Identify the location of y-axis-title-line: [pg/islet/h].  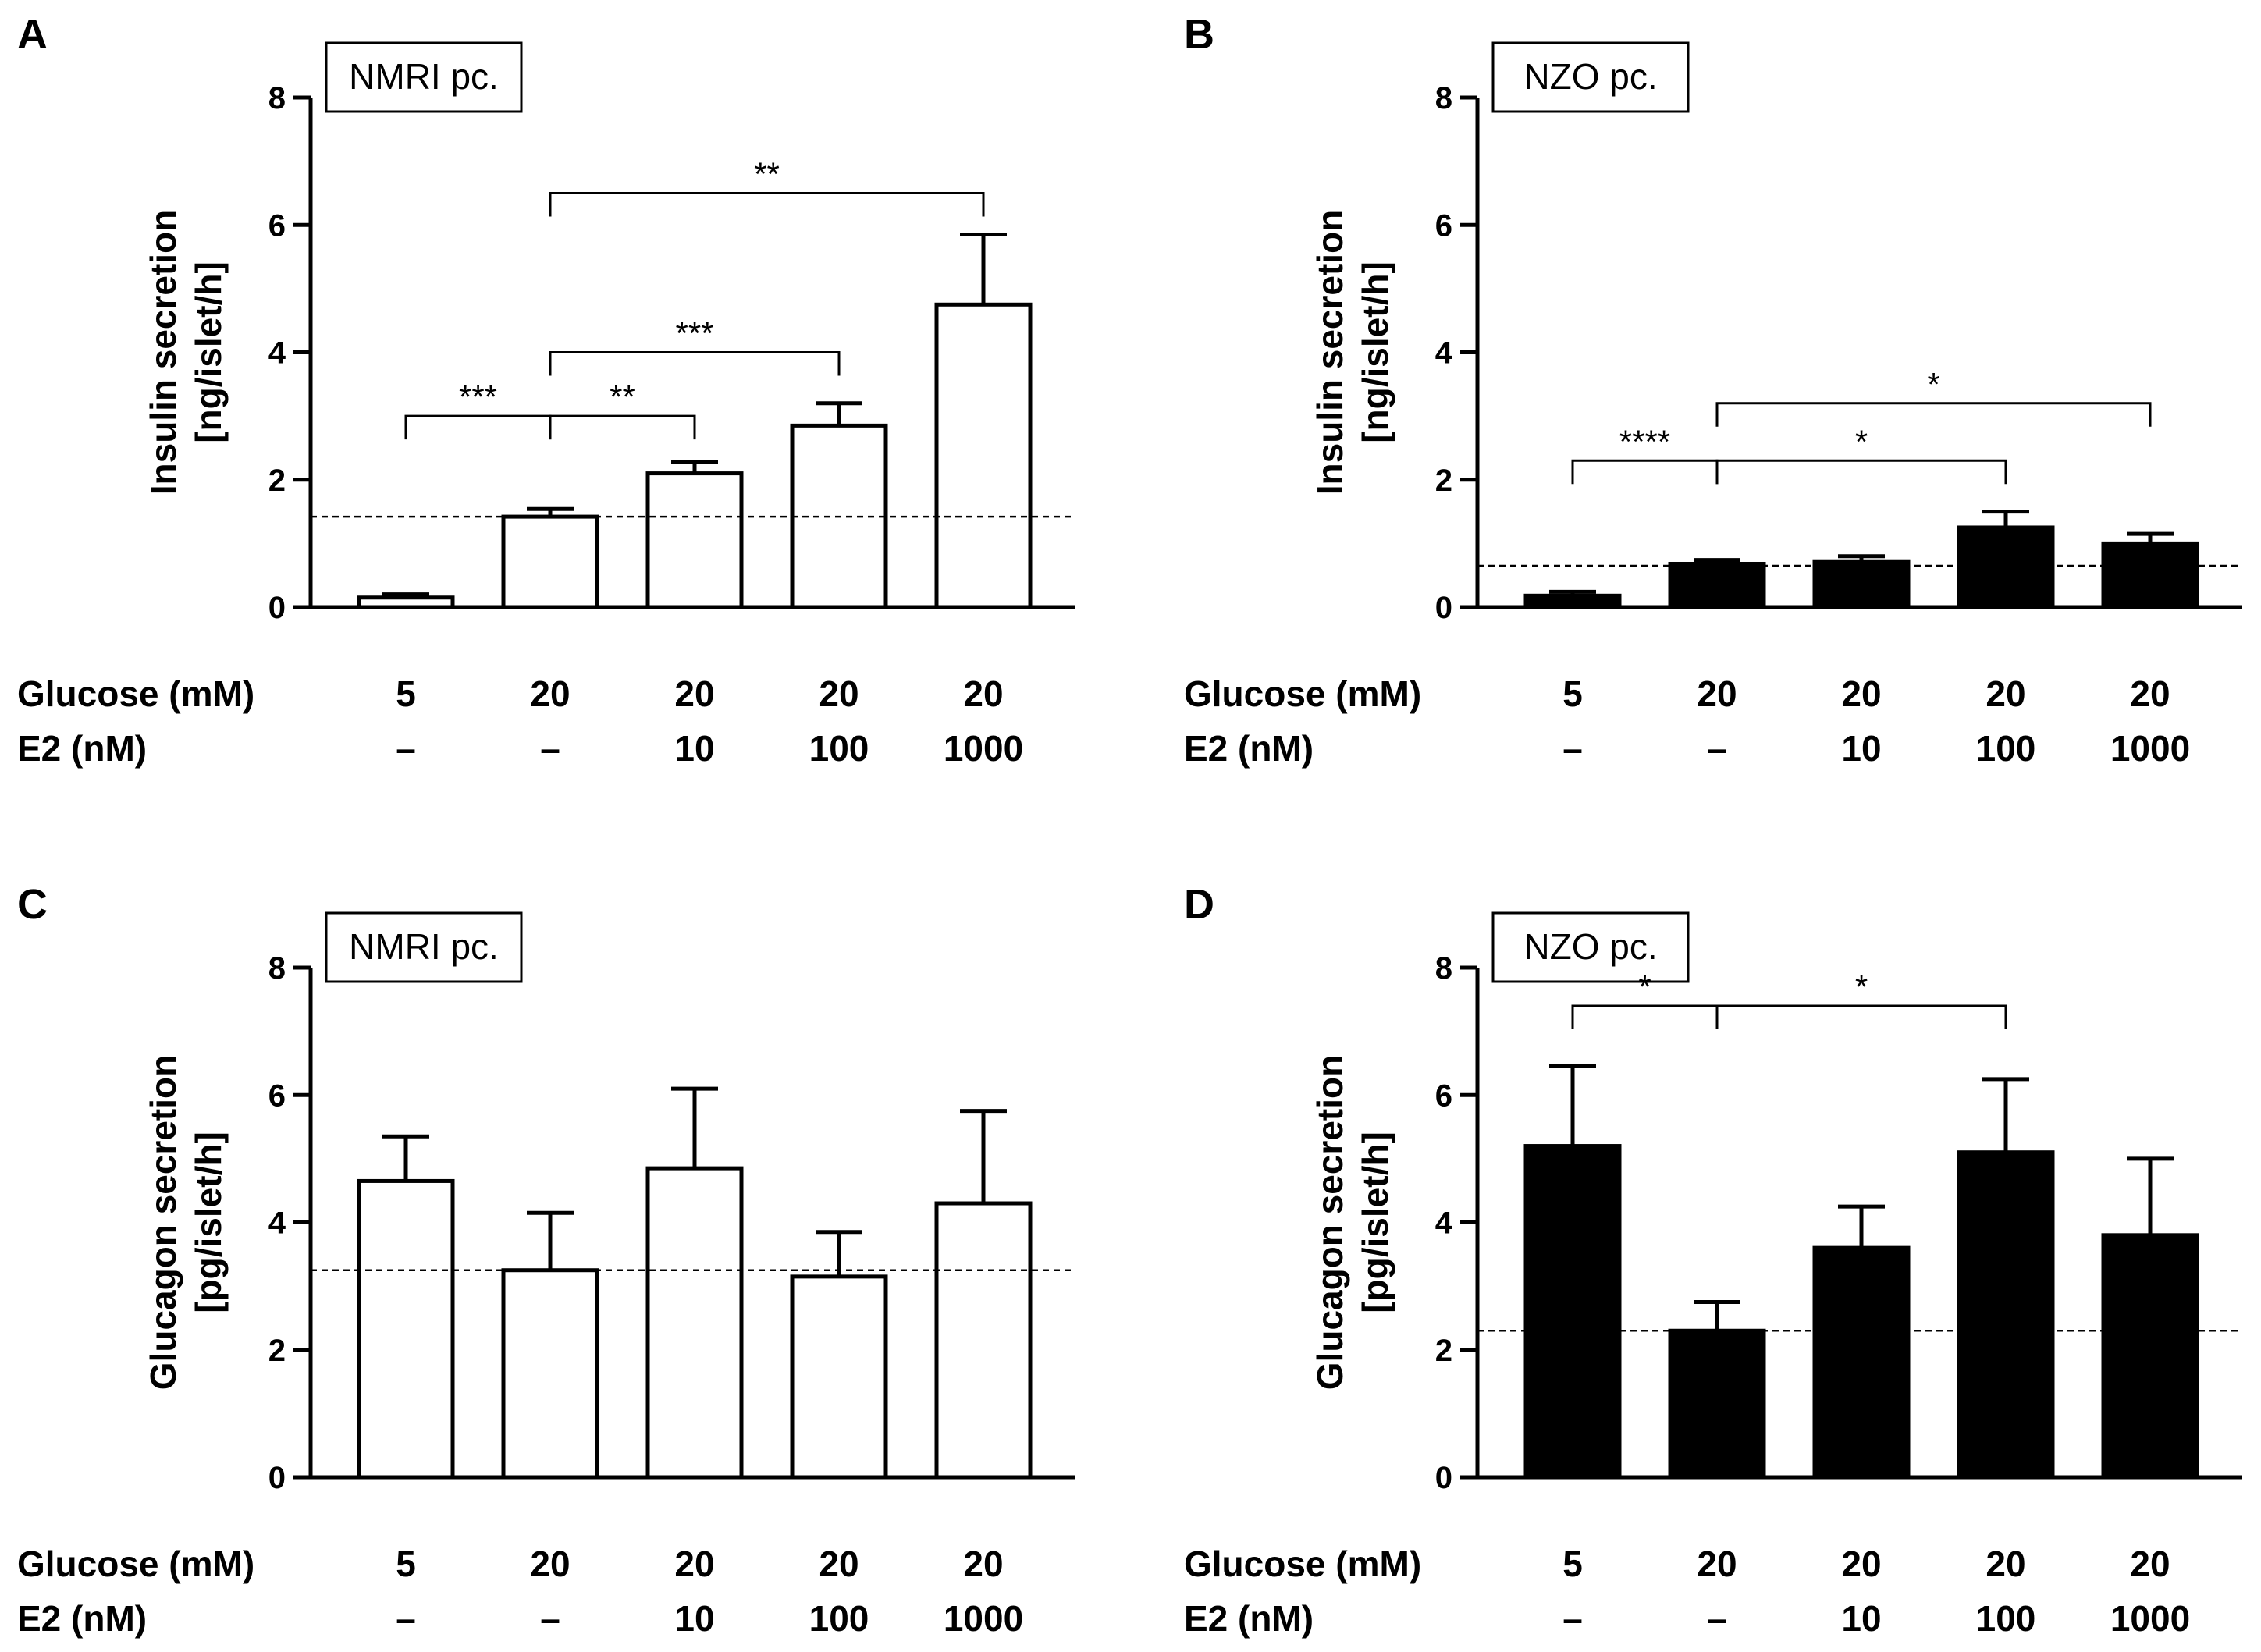
(209, 1223).